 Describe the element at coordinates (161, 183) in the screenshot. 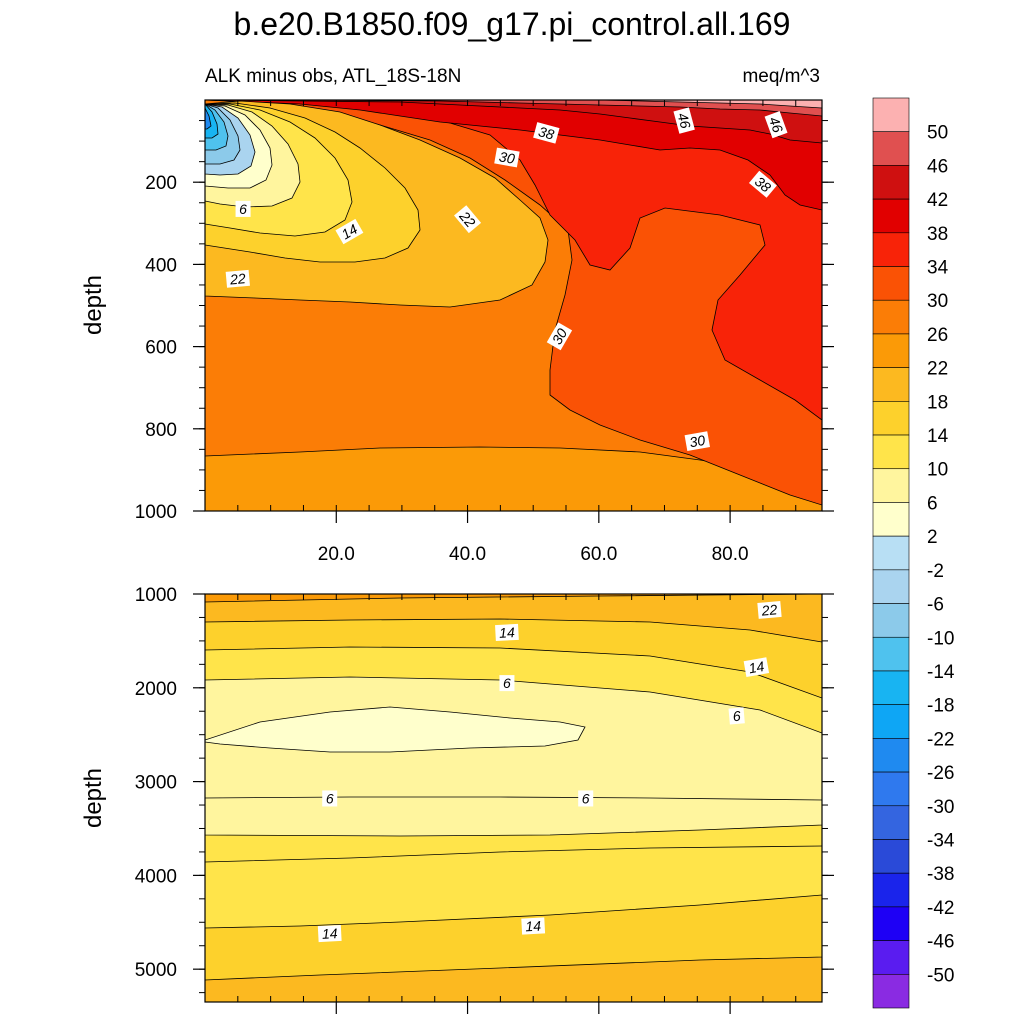

I see `y-tick-label: 200` at that location.